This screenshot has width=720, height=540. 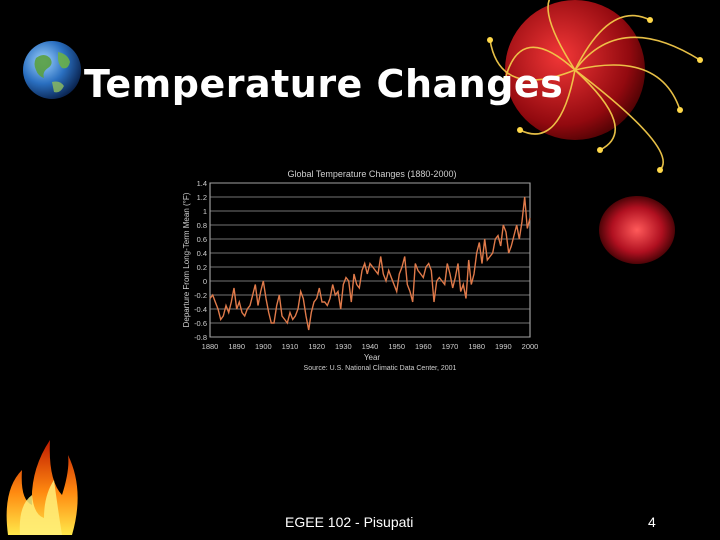 I want to click on x-tick-label: 1880, so click(x=210, y=346).